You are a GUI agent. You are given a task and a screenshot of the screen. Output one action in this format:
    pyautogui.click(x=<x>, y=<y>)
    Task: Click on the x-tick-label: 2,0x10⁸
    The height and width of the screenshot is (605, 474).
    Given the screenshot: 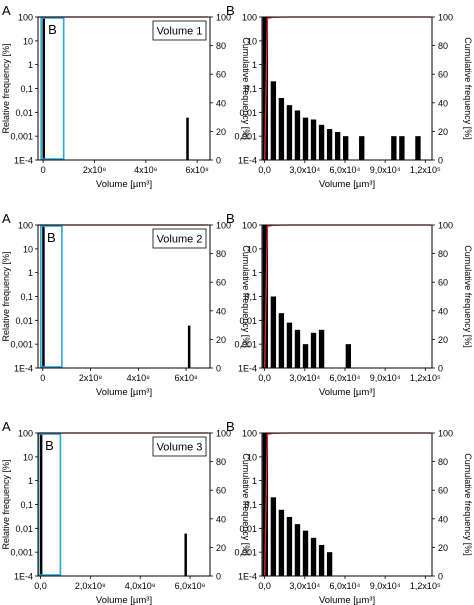 What is the action you would take?
    pyautogui.click(x=90, y=586)
    